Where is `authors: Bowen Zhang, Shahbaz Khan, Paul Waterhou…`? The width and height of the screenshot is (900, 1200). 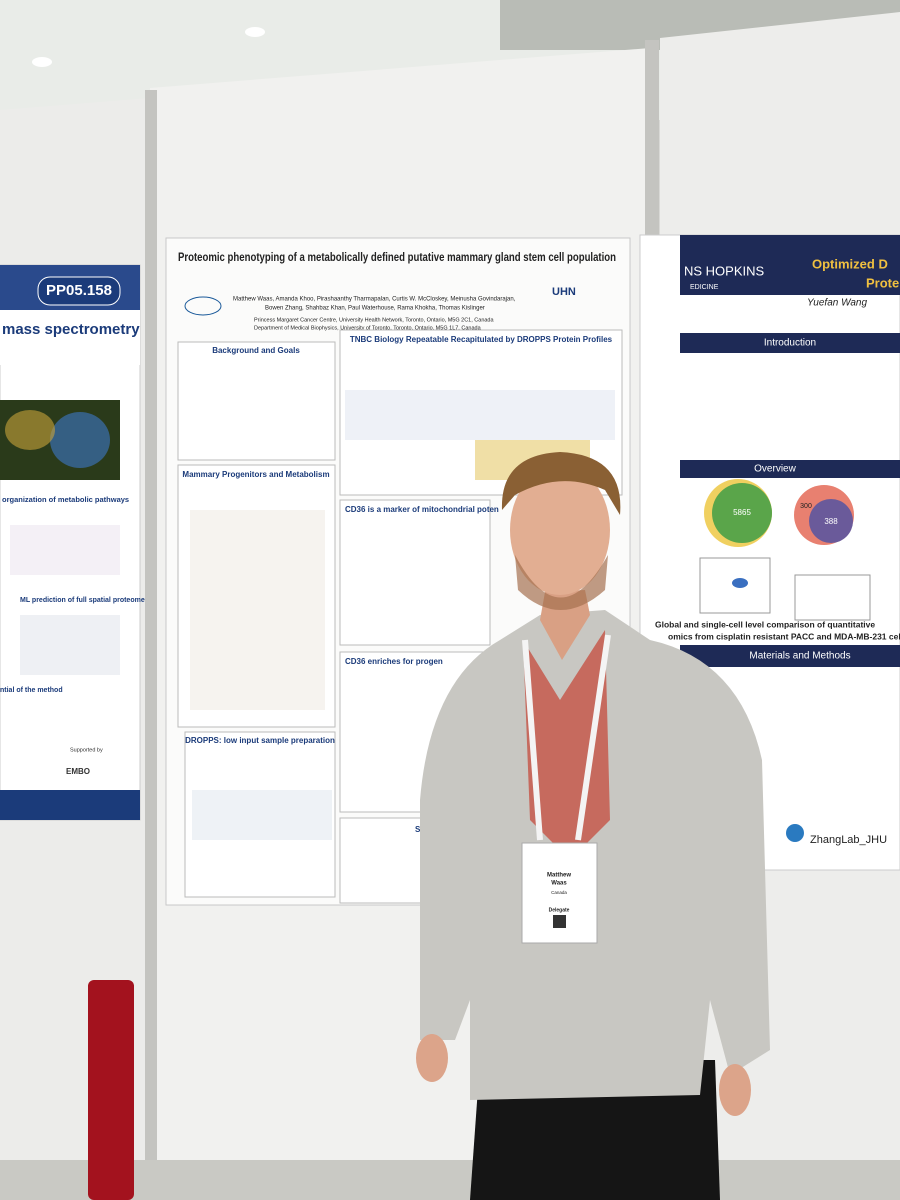 authors: Bowen Zhang, Shahbaz Khan, Paul Waterhou… is located at coordinates (375, 309).